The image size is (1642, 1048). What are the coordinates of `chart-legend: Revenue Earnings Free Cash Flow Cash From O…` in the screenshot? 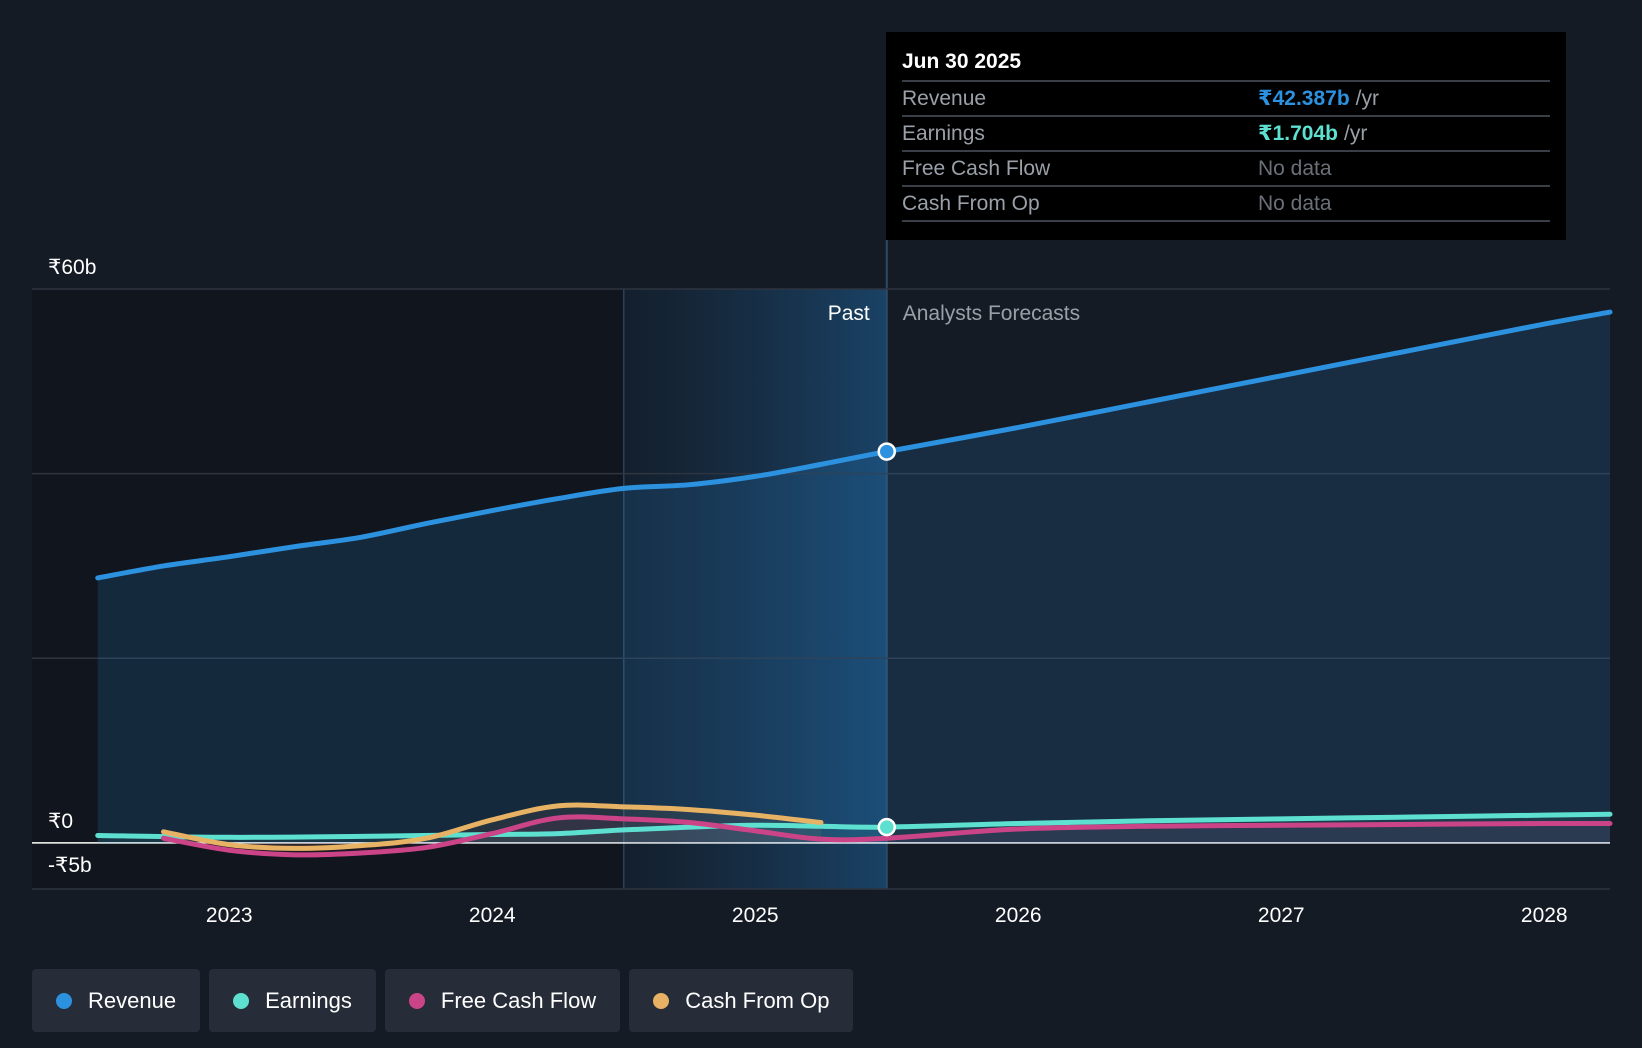 It's located at (443, 1000).